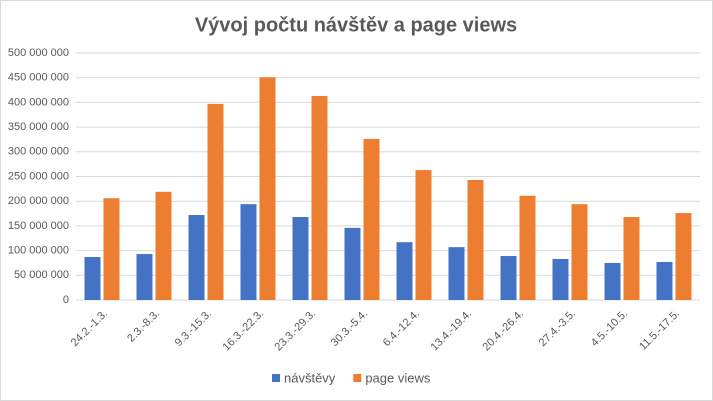  I want to click on legend-label: page views, so click(398, 377).